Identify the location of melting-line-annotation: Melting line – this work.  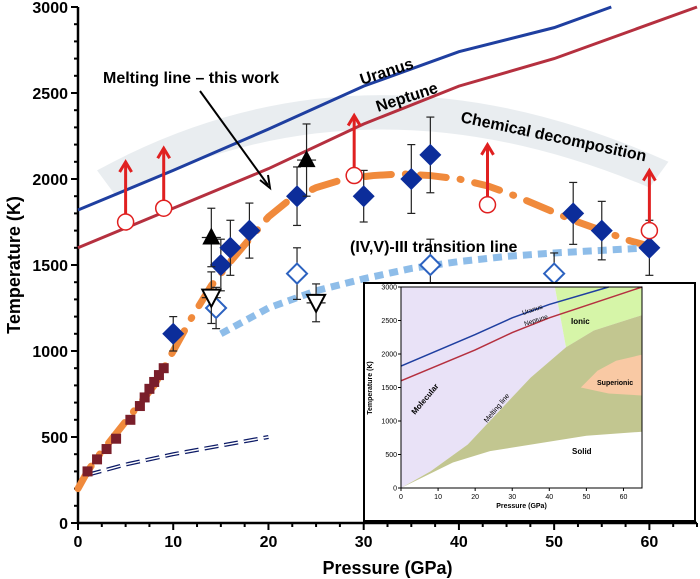
(191, 78).